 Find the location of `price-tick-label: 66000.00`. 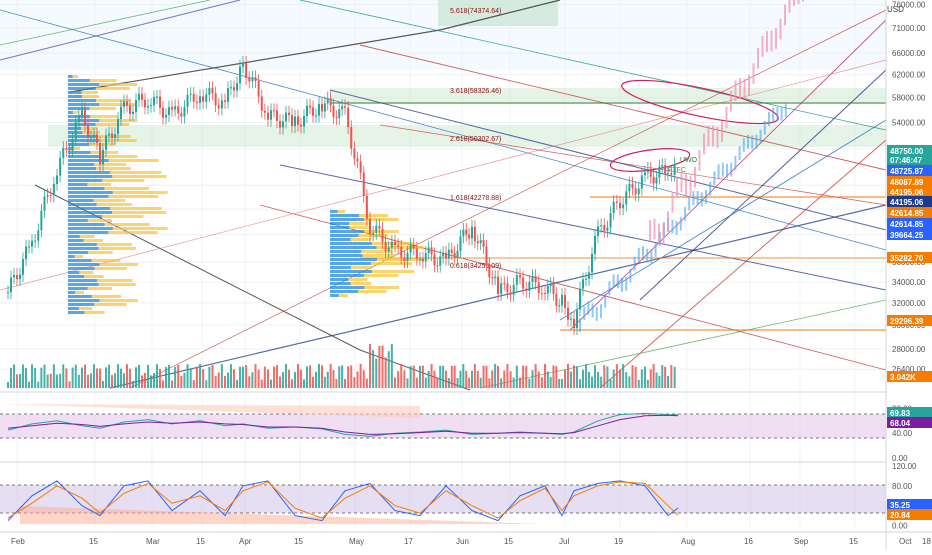

price-tick-label: 66000.00 is located at coordinates (909, 53).